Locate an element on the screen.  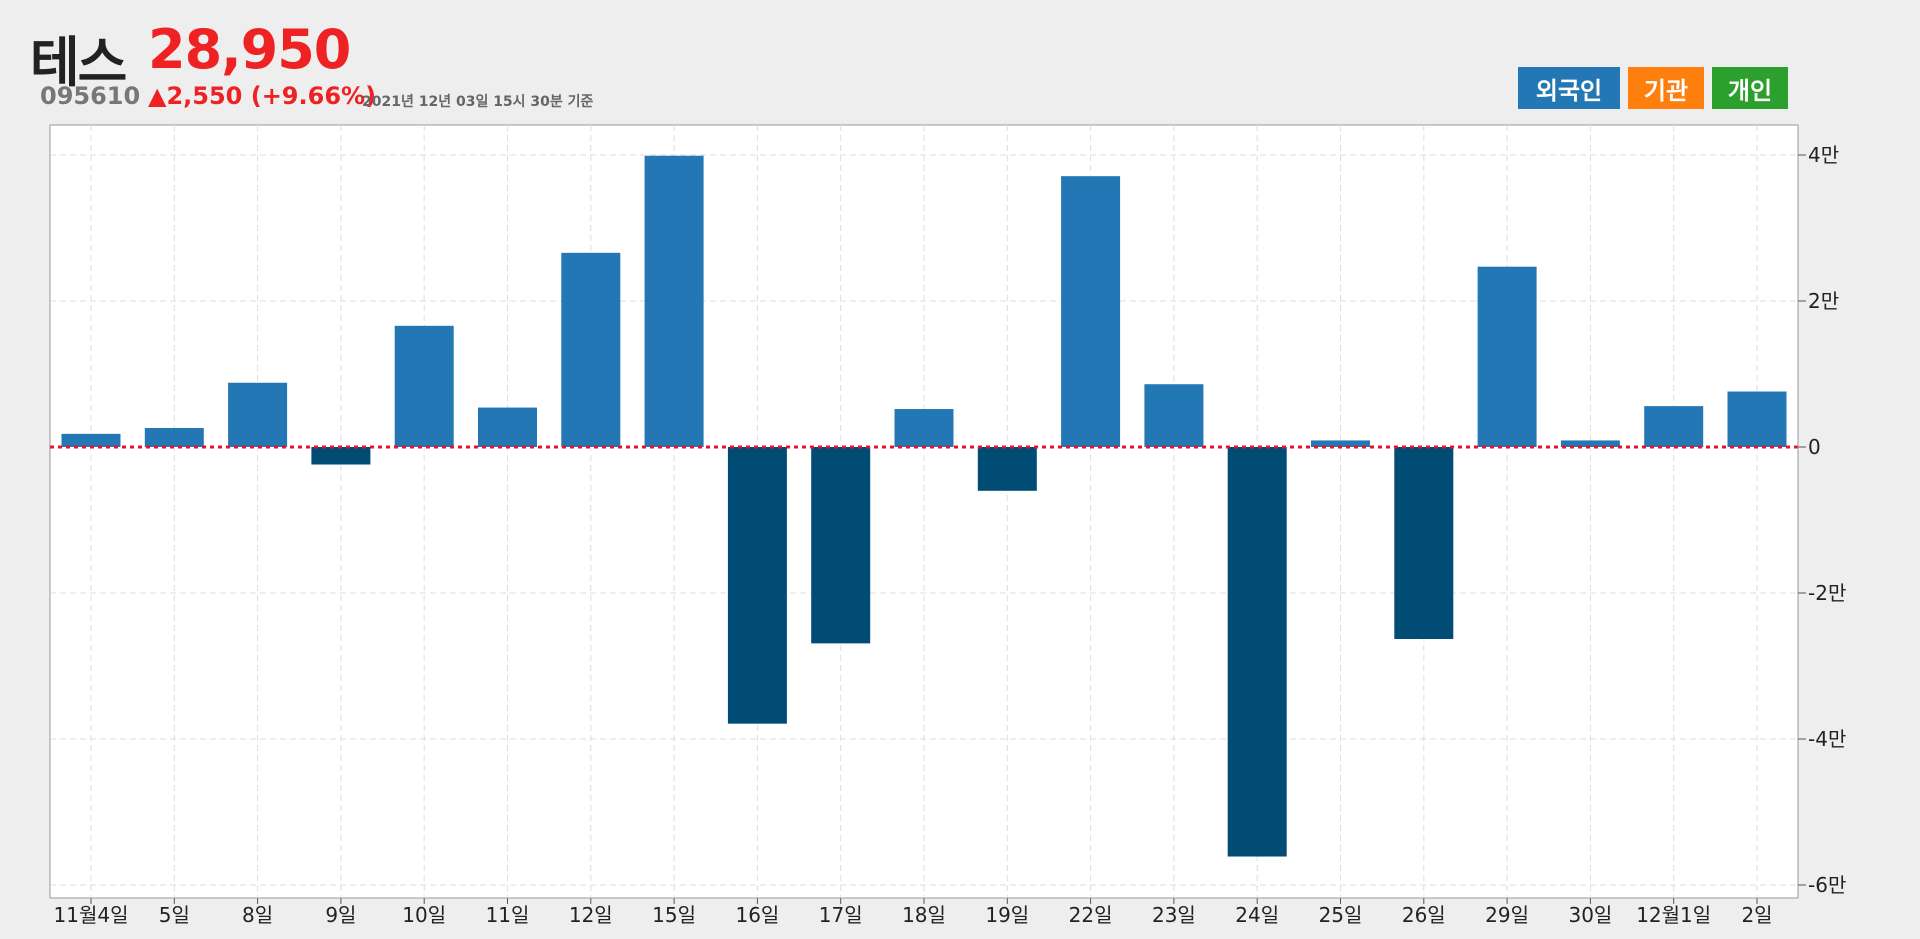
x-tick-label: 12월1일 is located at coordinates (1673, 915).